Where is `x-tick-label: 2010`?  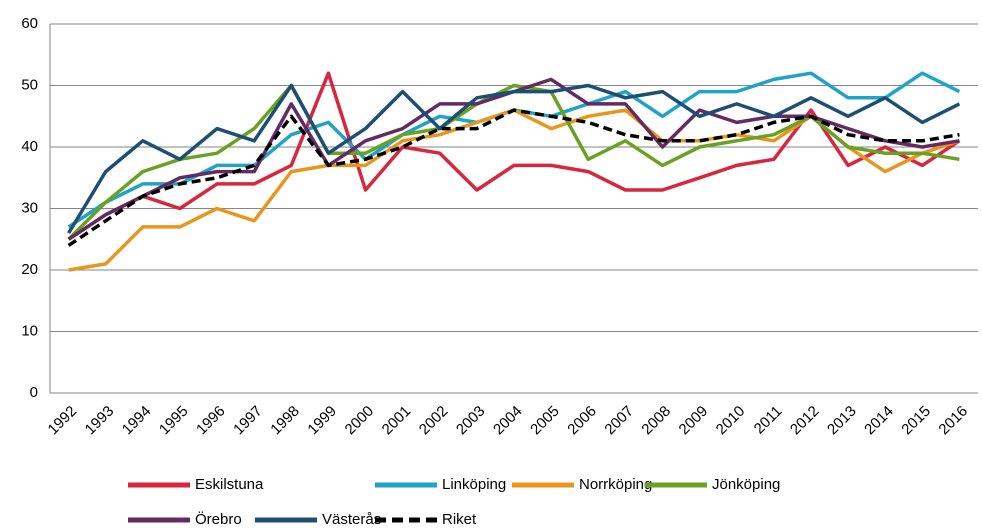
x-tick-label: 2010 is located at coordinates (731, 421).